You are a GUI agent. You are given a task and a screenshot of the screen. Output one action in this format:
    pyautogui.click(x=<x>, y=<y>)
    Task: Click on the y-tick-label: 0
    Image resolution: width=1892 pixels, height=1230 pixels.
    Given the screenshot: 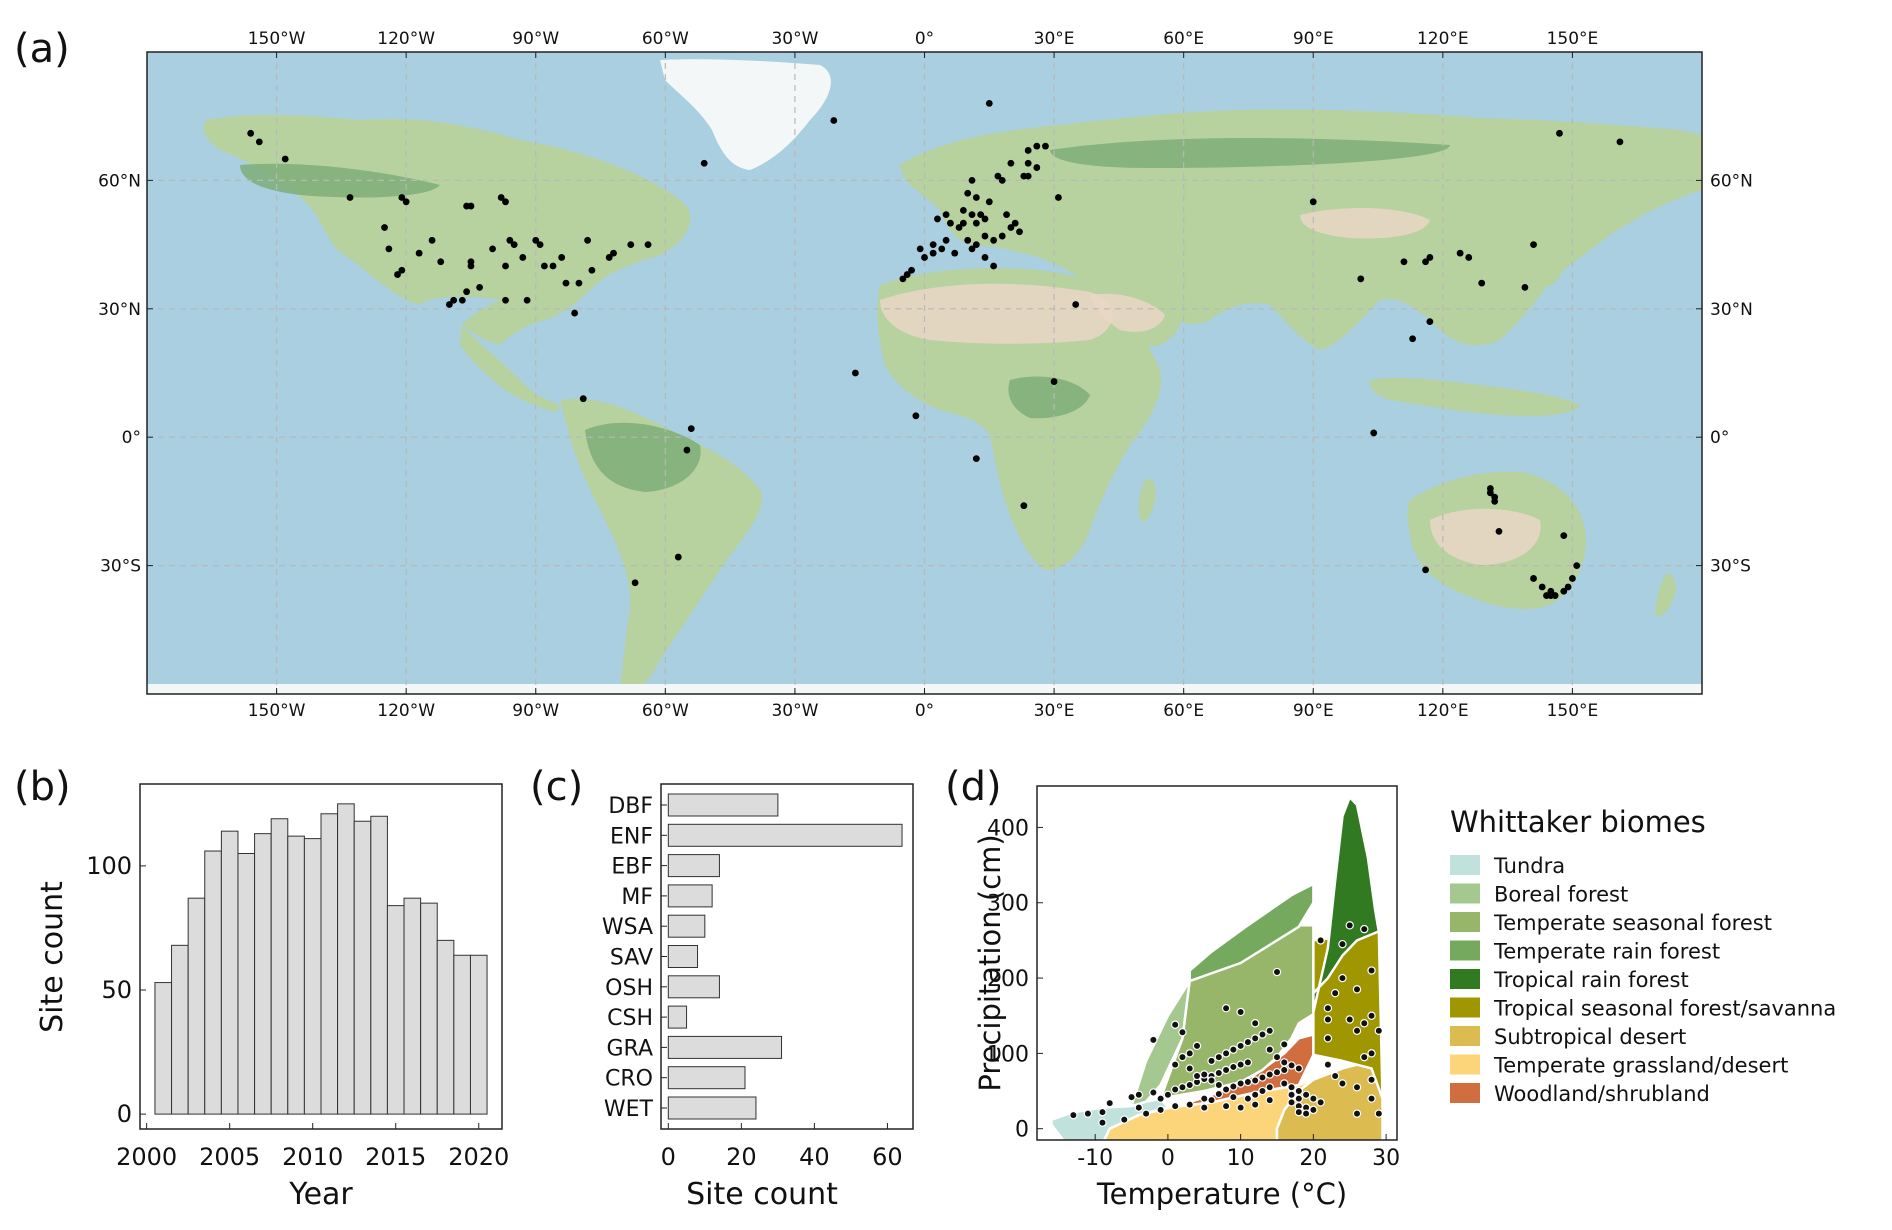 What is the action you would take?
    pyautogui.click(x=1022, y=1130)
    